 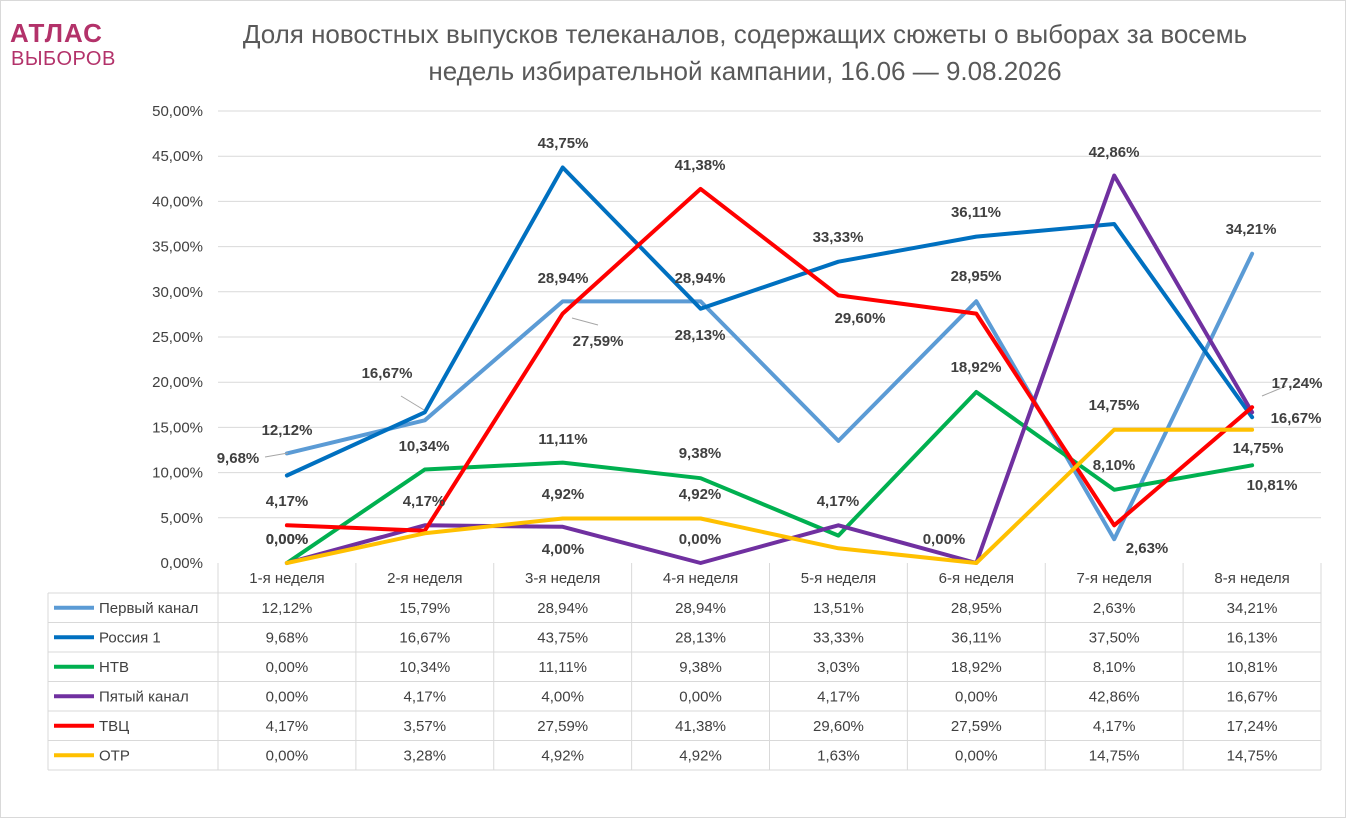 What do you see at coordinates (562, 667) in the screenshot?
I see `table-cell-value: 11,11%` at bounding box center [562, 667].